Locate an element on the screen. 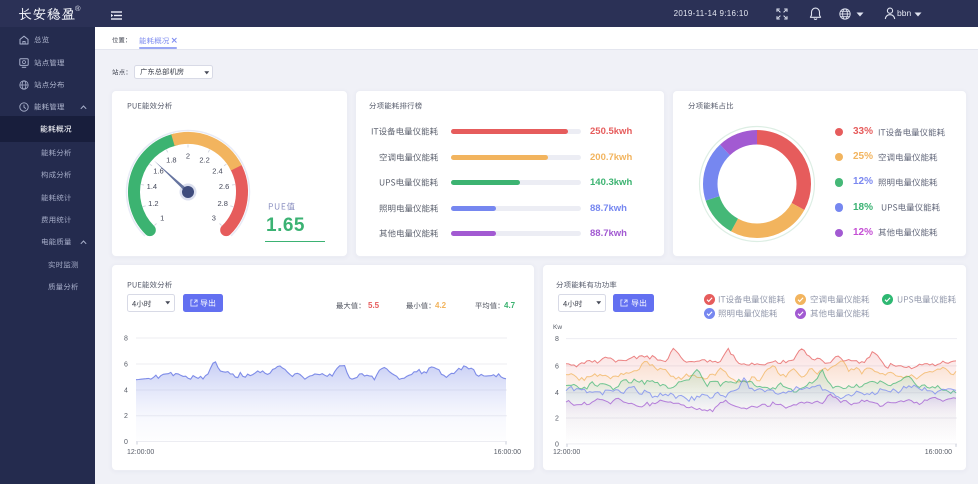 This screenshot has height=484, width=978. svg-text: 1.4 is located at coordinates (152, 186).